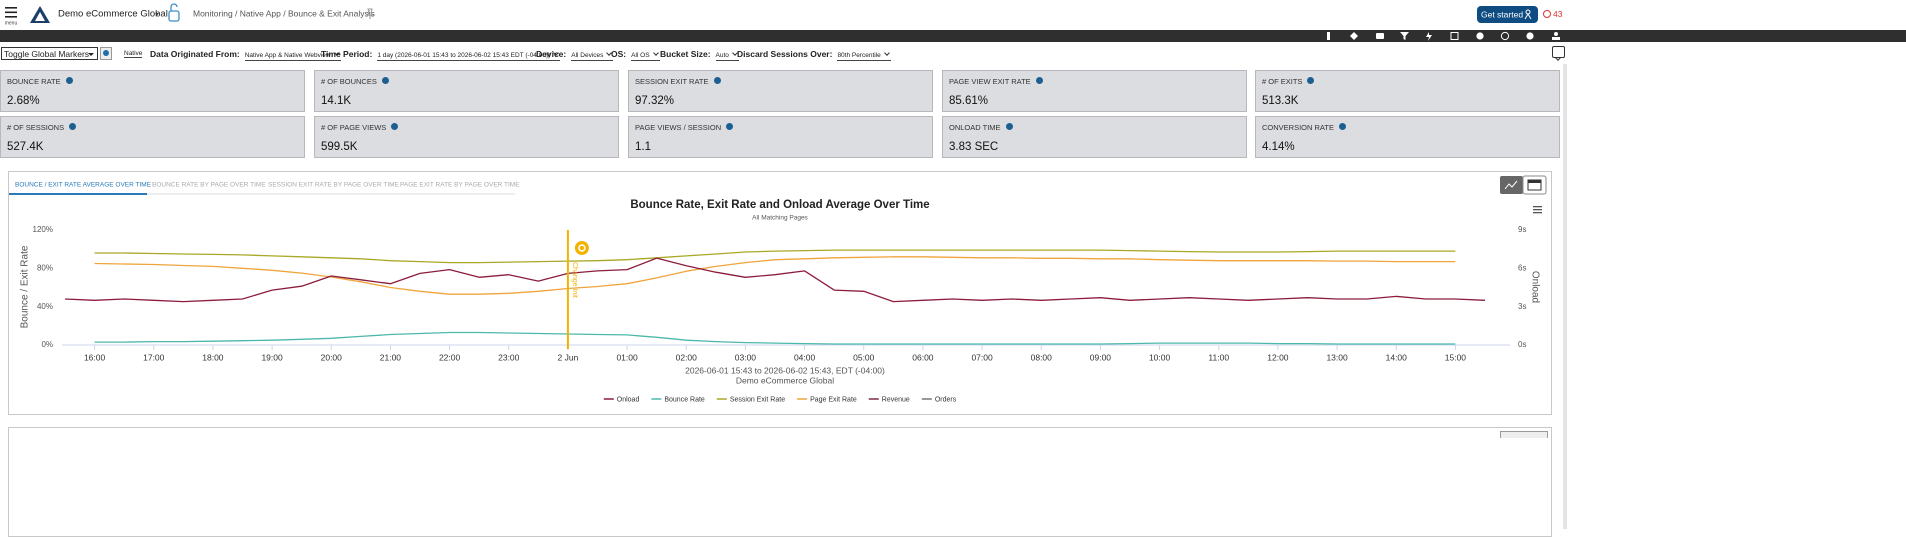 The height and width of the screenshot is (537, 1906). Describe the element at coordinates (1280, 101) in the screenshot. I see `metric-value: 513.3K` at that location.